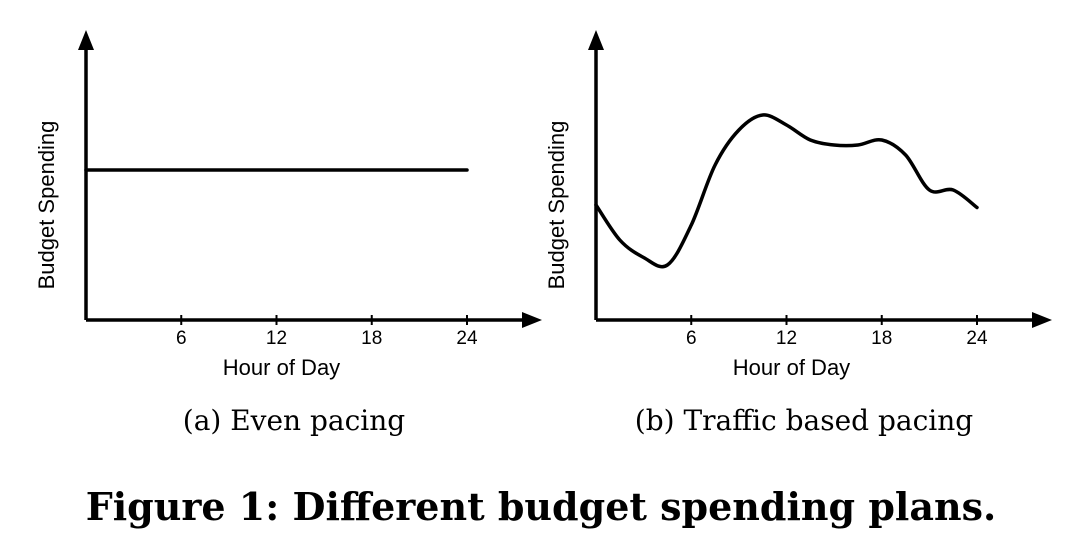 The width and height of the screenshot is (1076, 544). I want to click on series-line, so click(786, 191).